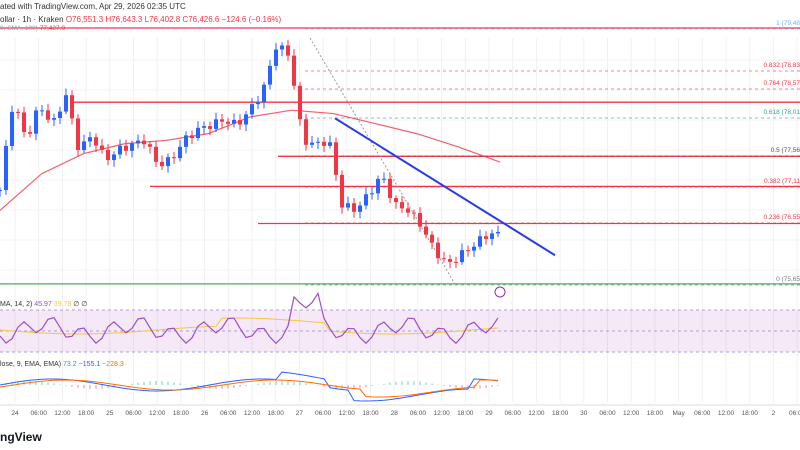 Image resolution: width=800 pixels, height=450 pixels. I want to click on fib-diagonal, so click(382, 161).